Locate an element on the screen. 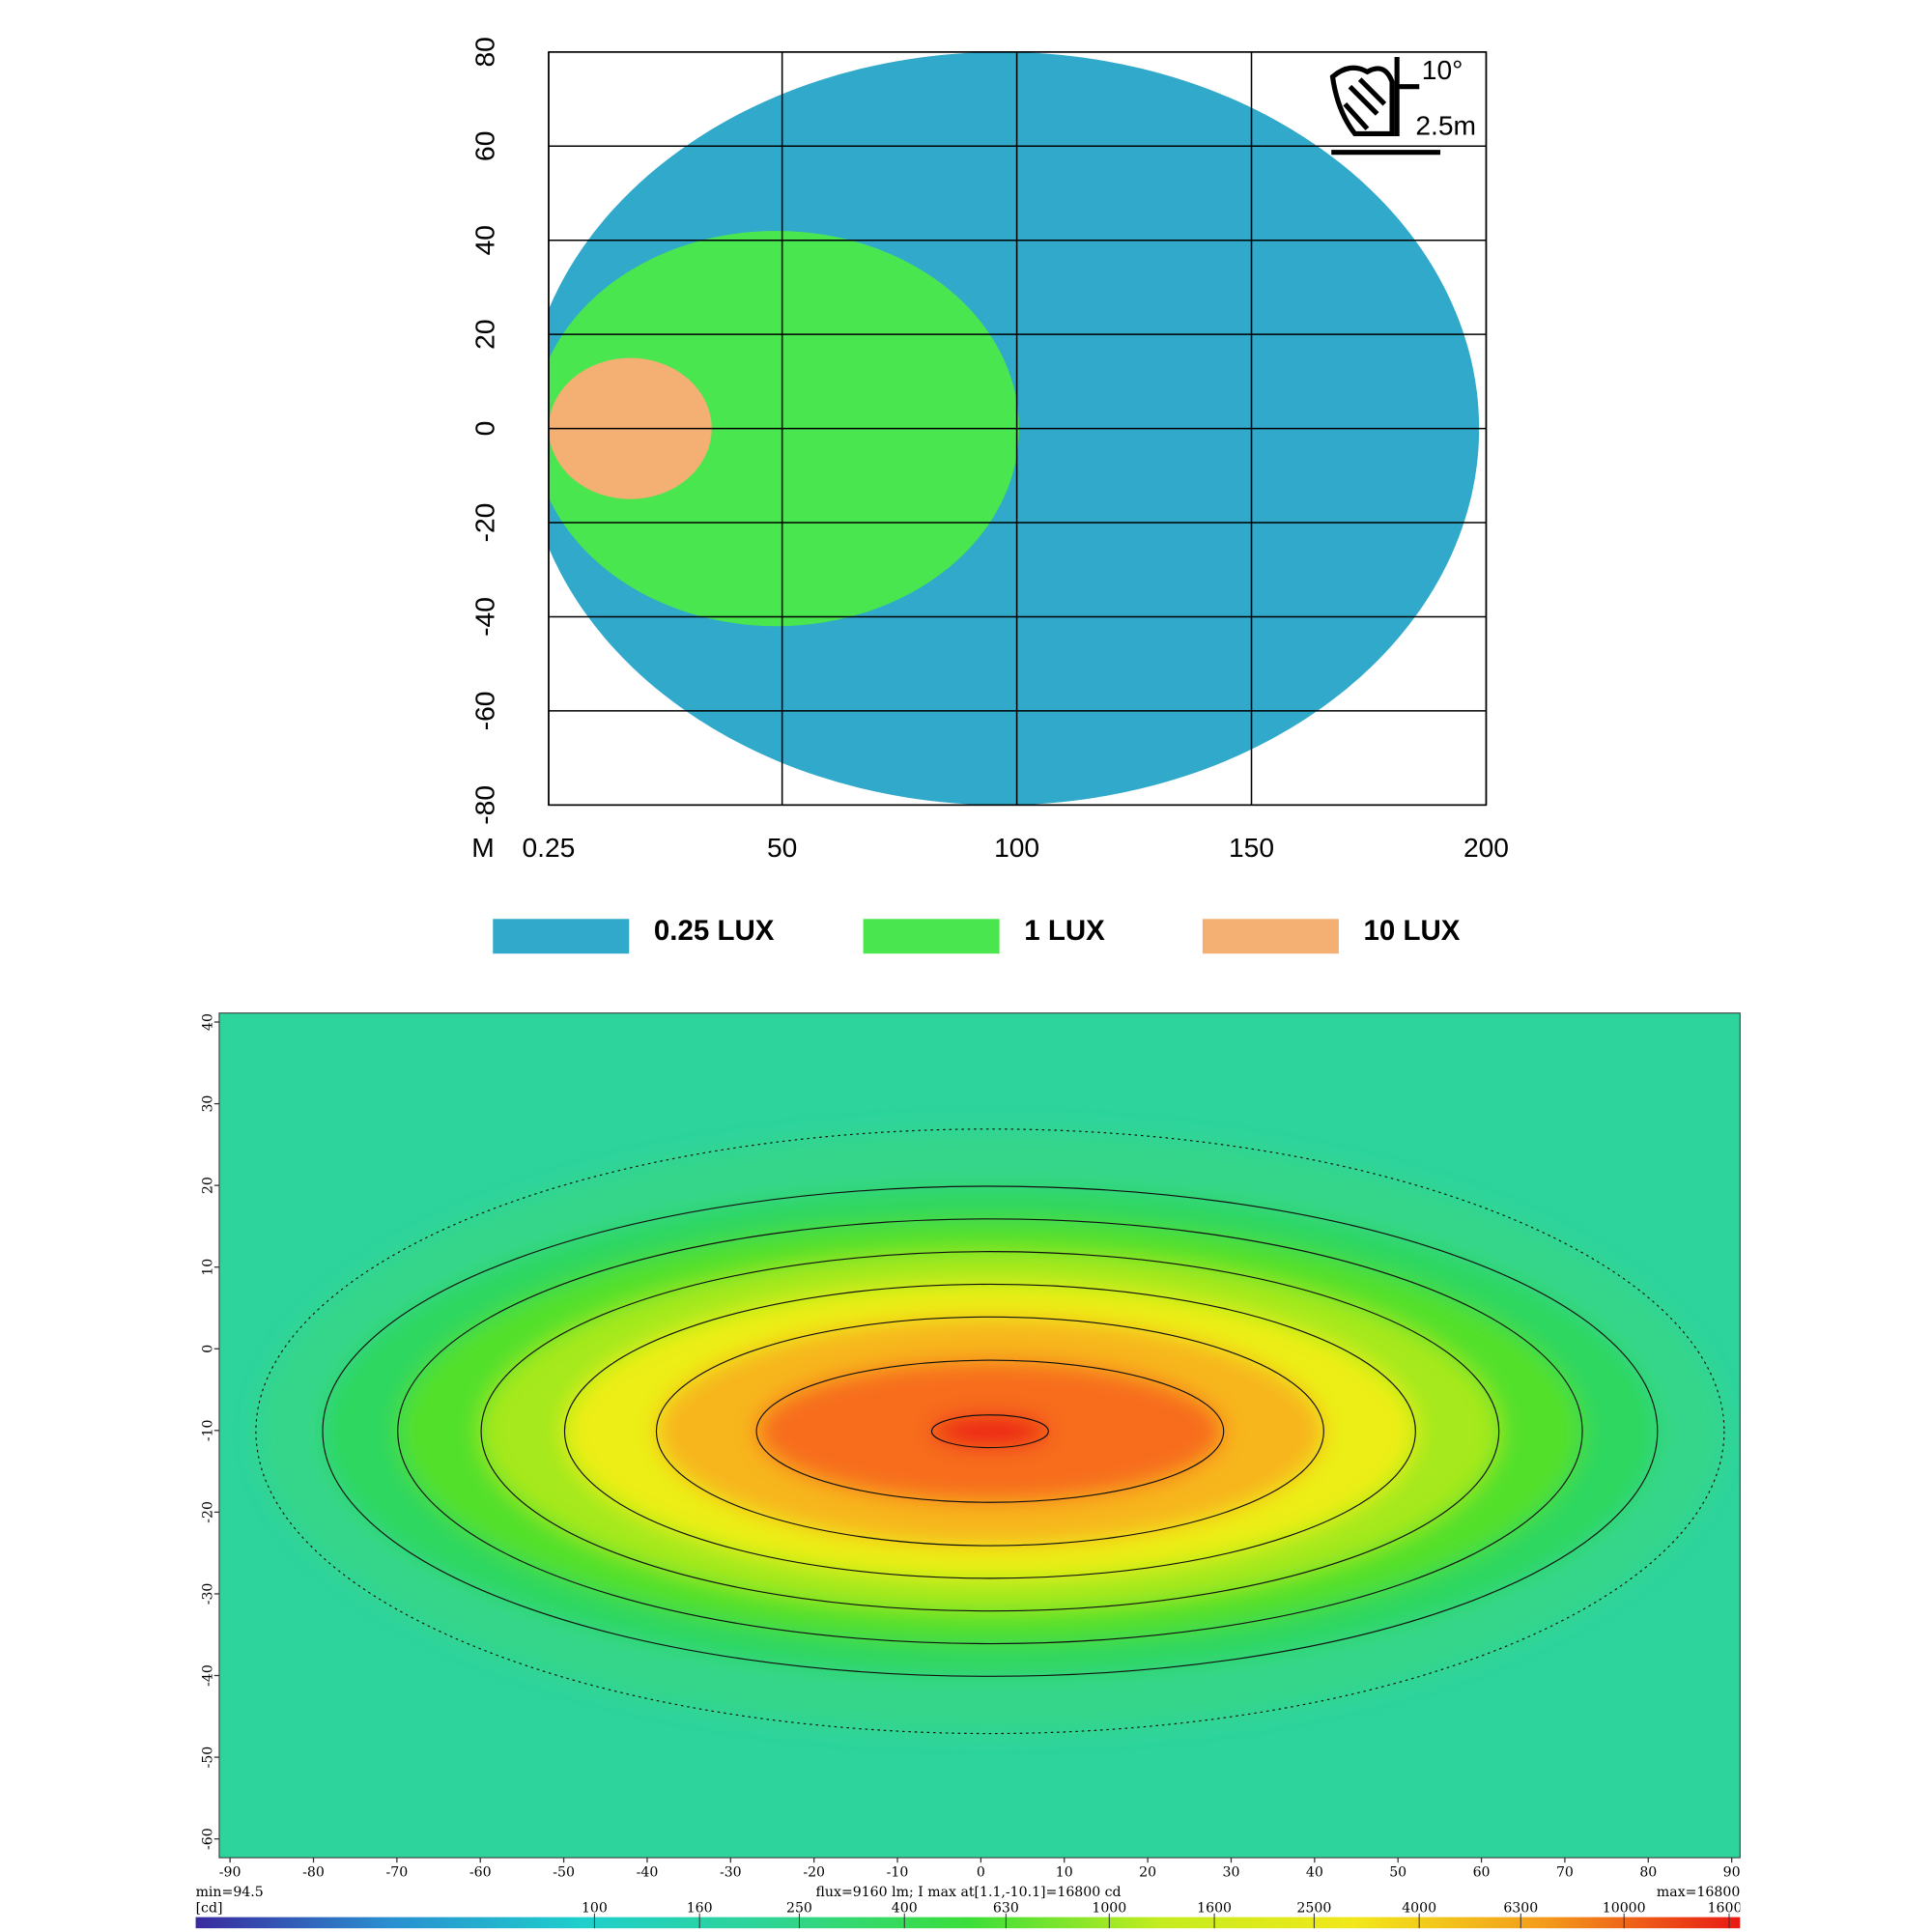 This screenshot has height=1932, width=1932. x-tick-label: -50 is located at coordinates (564, 1872).